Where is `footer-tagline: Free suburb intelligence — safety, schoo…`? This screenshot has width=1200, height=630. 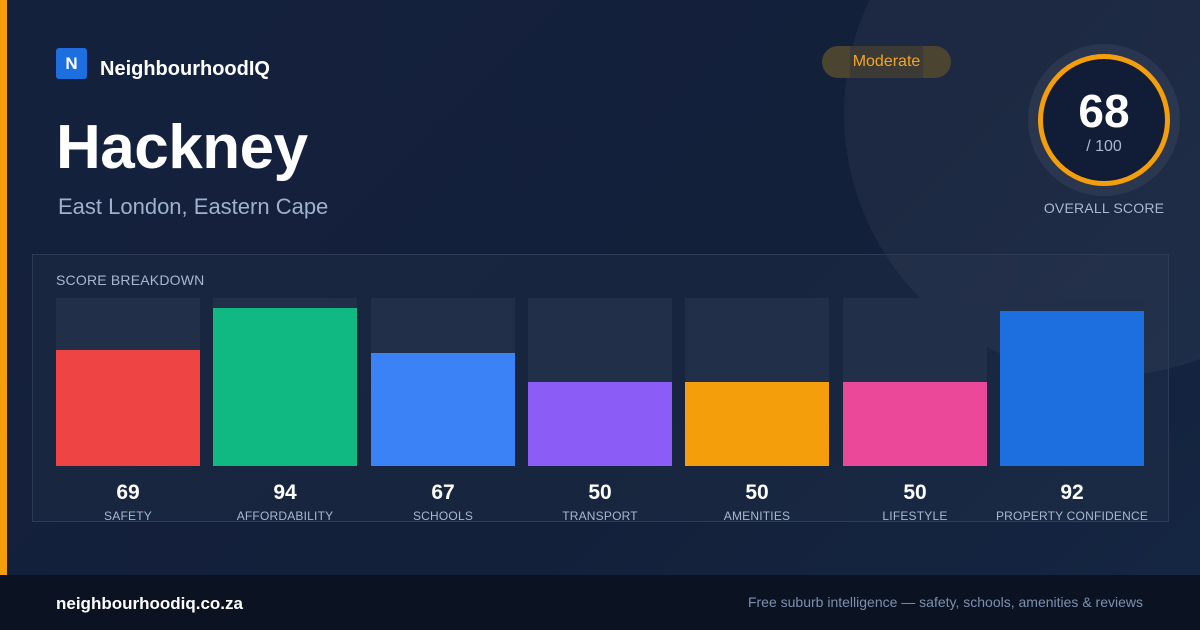
footer-tagline: Free suburb intelligence — safety, schoo… is located at coordinates (945, 602).